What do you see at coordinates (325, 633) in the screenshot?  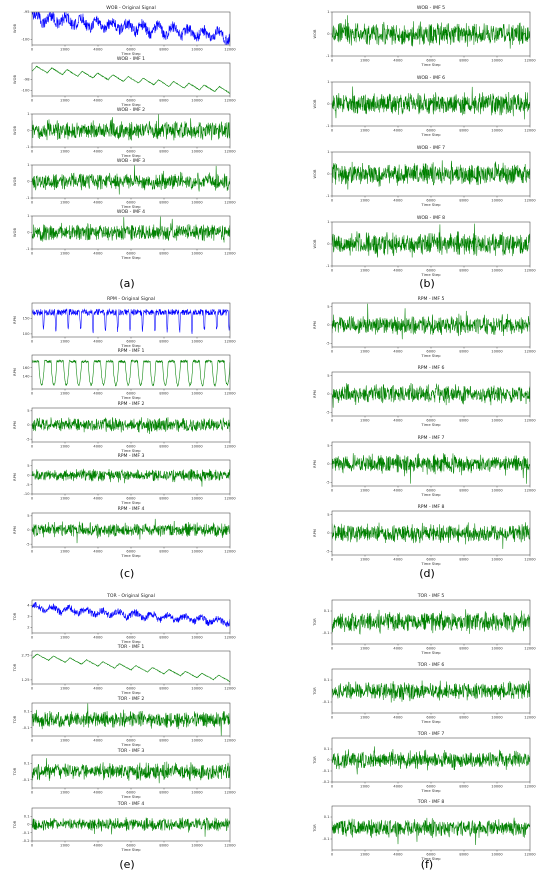 I see `y-tick-label: -0.1` at bounding box center [325, 633].